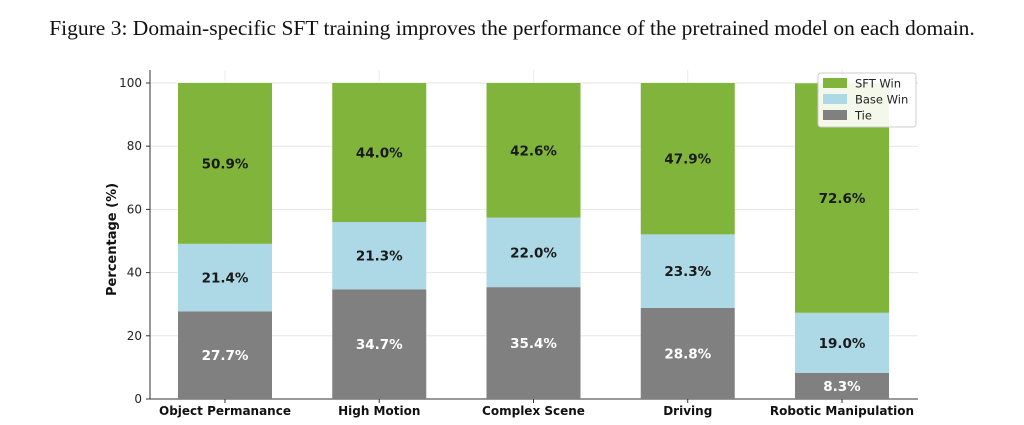  I want to click on x-tick-label: Object Permanance, so click(225, 411).